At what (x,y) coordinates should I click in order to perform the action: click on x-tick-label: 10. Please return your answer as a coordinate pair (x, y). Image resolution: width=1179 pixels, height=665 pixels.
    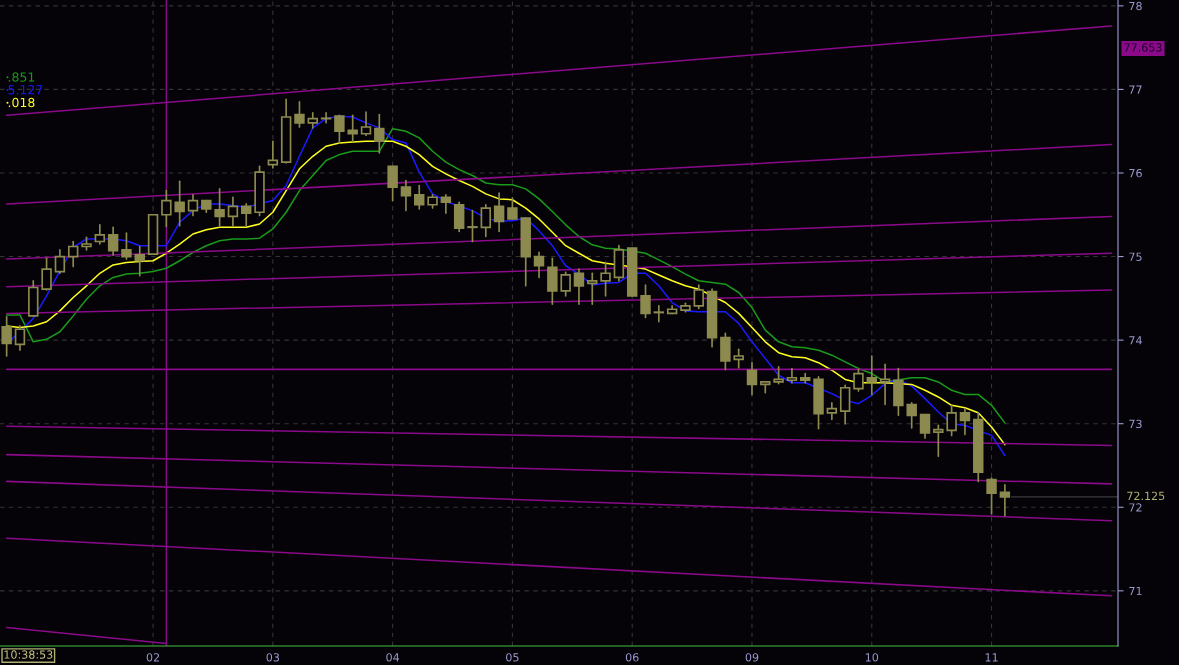
    Looking at the image, I should click on (872, 657).